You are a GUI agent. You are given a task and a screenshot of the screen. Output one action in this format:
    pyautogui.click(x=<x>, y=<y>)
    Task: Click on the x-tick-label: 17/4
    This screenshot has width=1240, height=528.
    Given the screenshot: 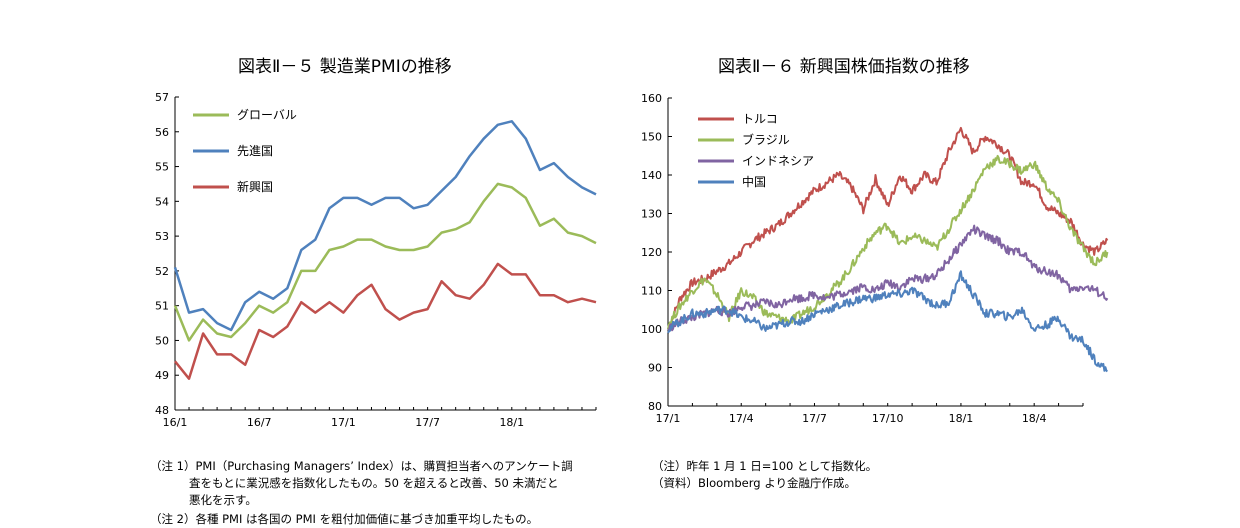 What is the action you would take?
    pyautogui.click(x=741, y=418)
    